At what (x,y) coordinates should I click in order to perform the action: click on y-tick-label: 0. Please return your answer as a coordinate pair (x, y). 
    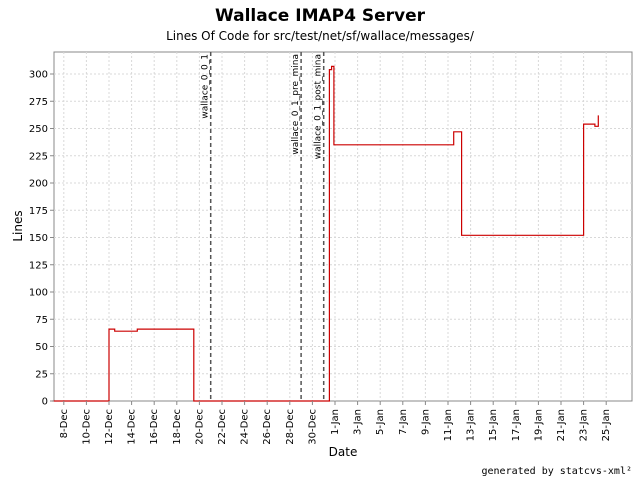
    Looking at the image, I should click on (45, 402).